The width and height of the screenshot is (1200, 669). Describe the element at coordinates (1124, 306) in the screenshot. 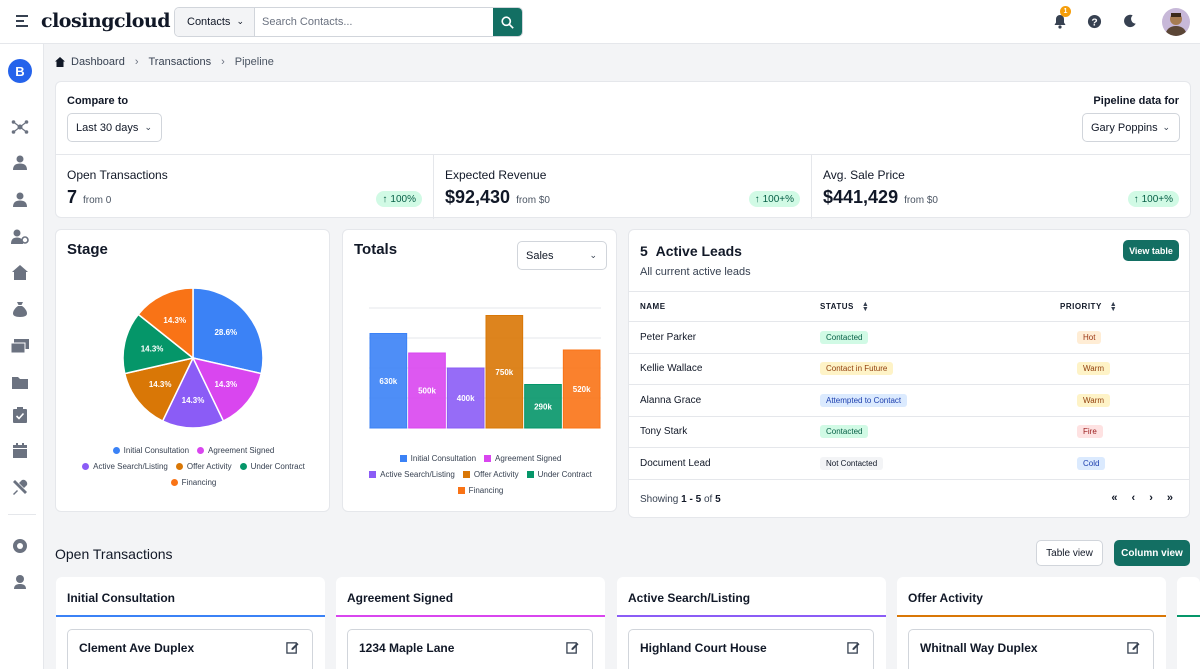

I see `col-priority: PRIORITY ▲ ▼` at that location.